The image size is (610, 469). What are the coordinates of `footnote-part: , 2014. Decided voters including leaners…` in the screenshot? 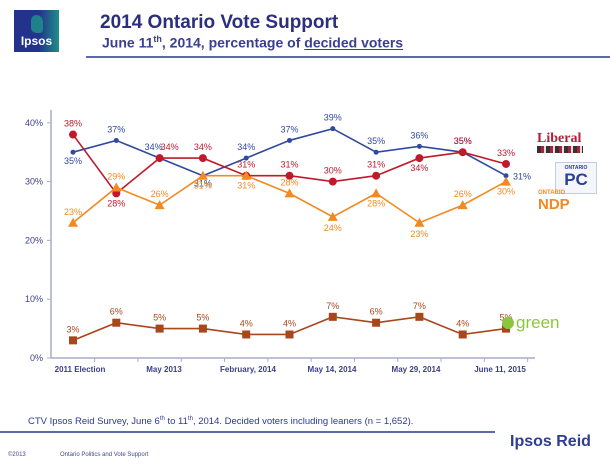 It's located at (303, 422).